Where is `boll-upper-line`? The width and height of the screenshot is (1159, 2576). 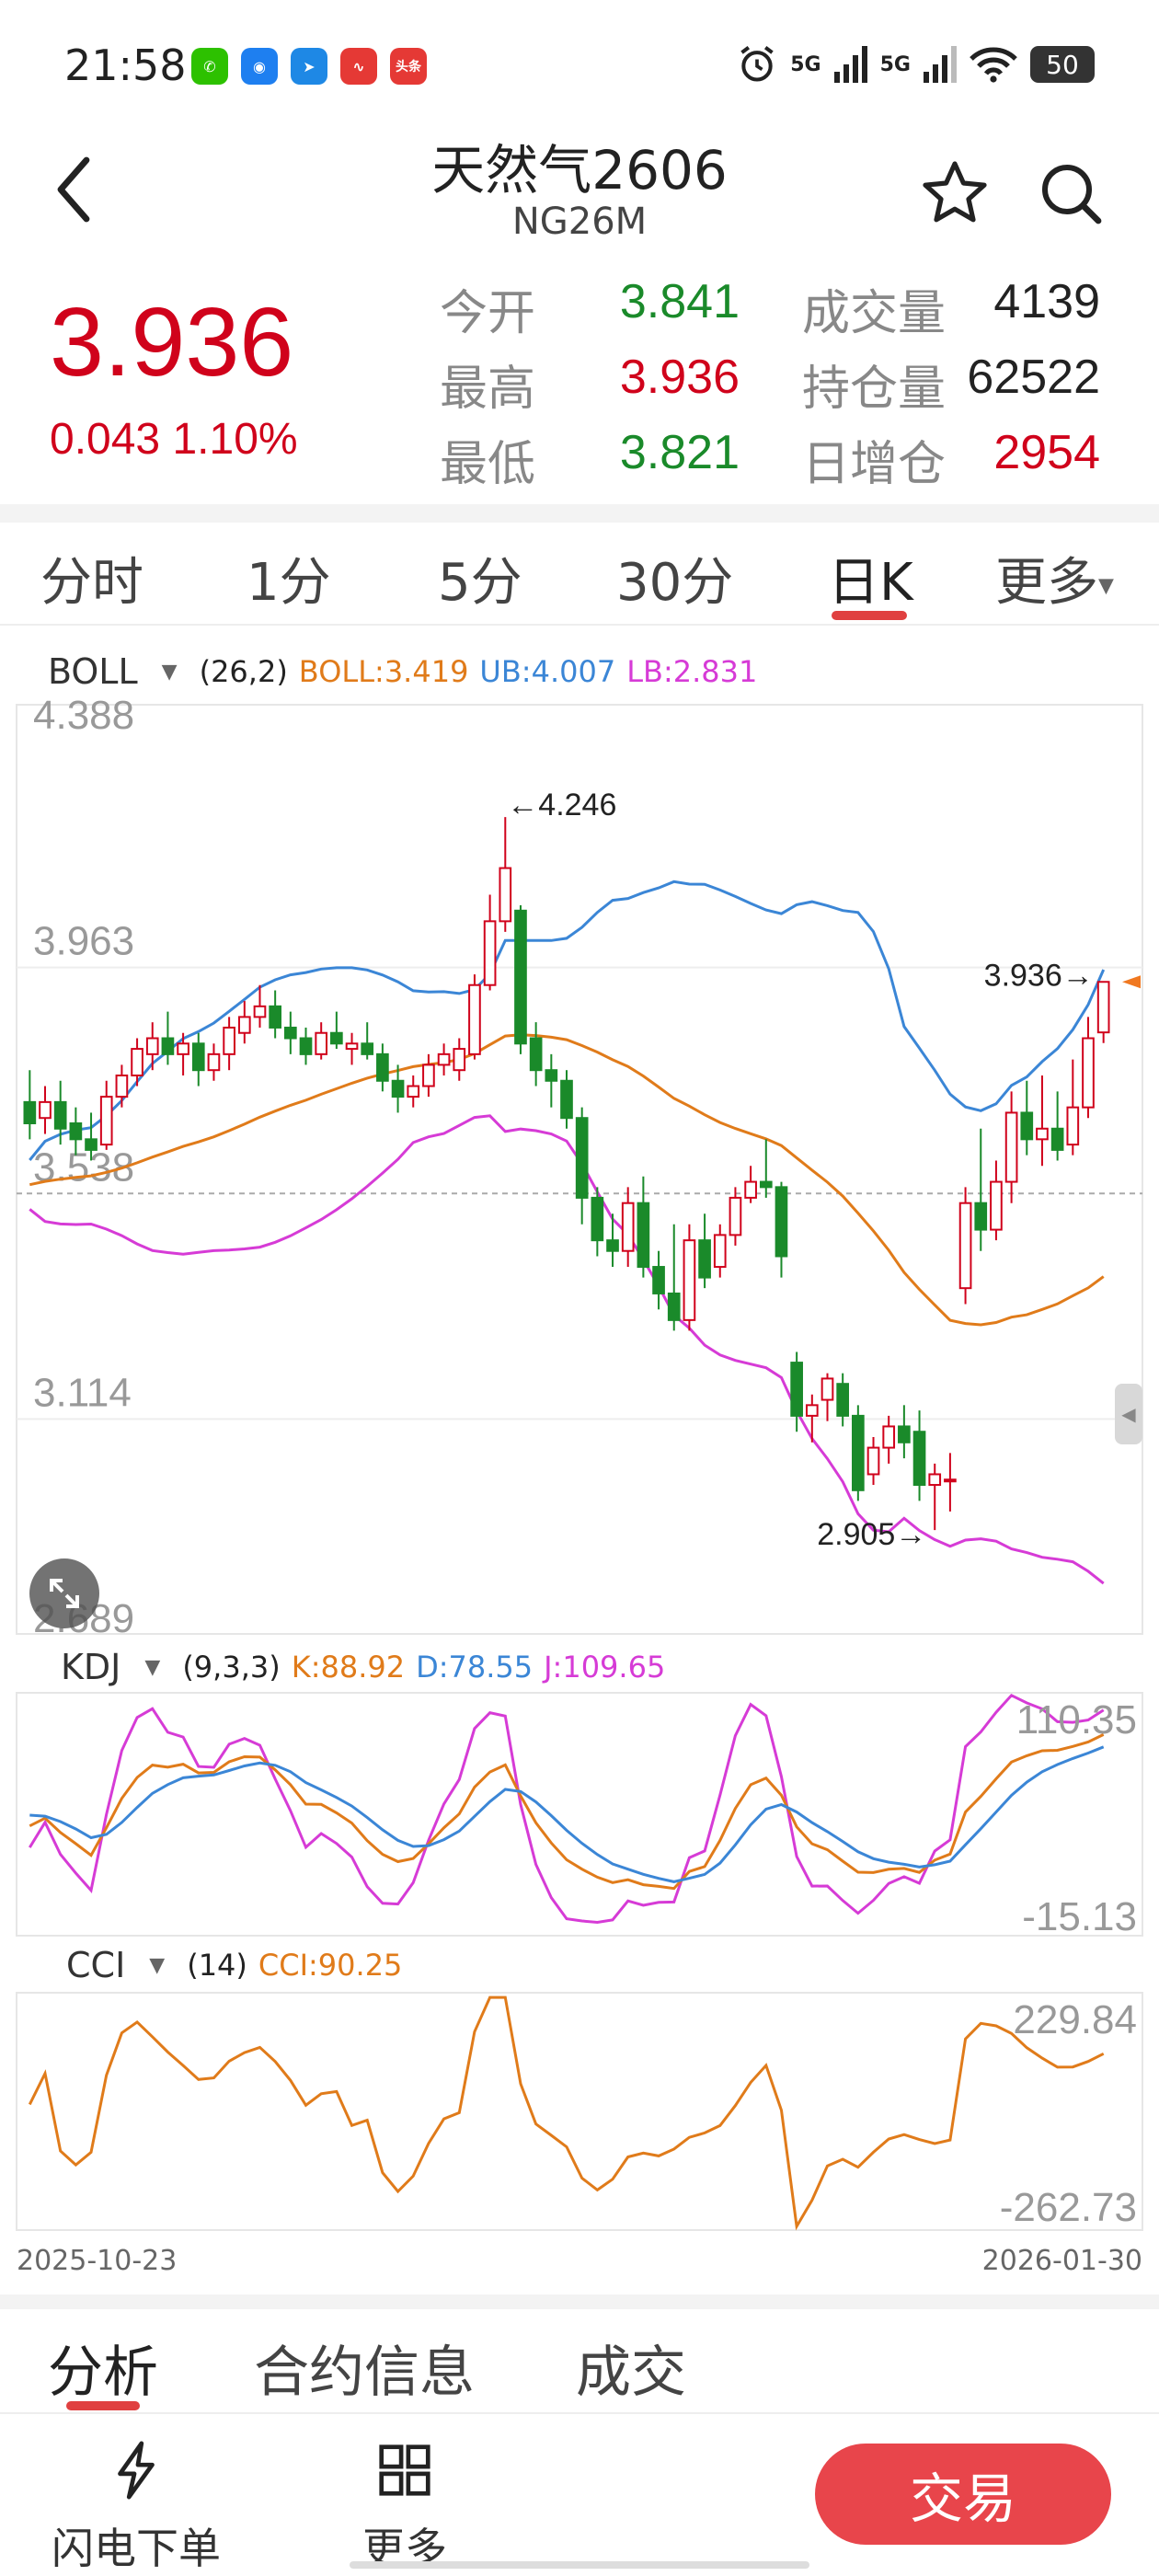 boll-upper-line is located at coordinates (567, 1020).